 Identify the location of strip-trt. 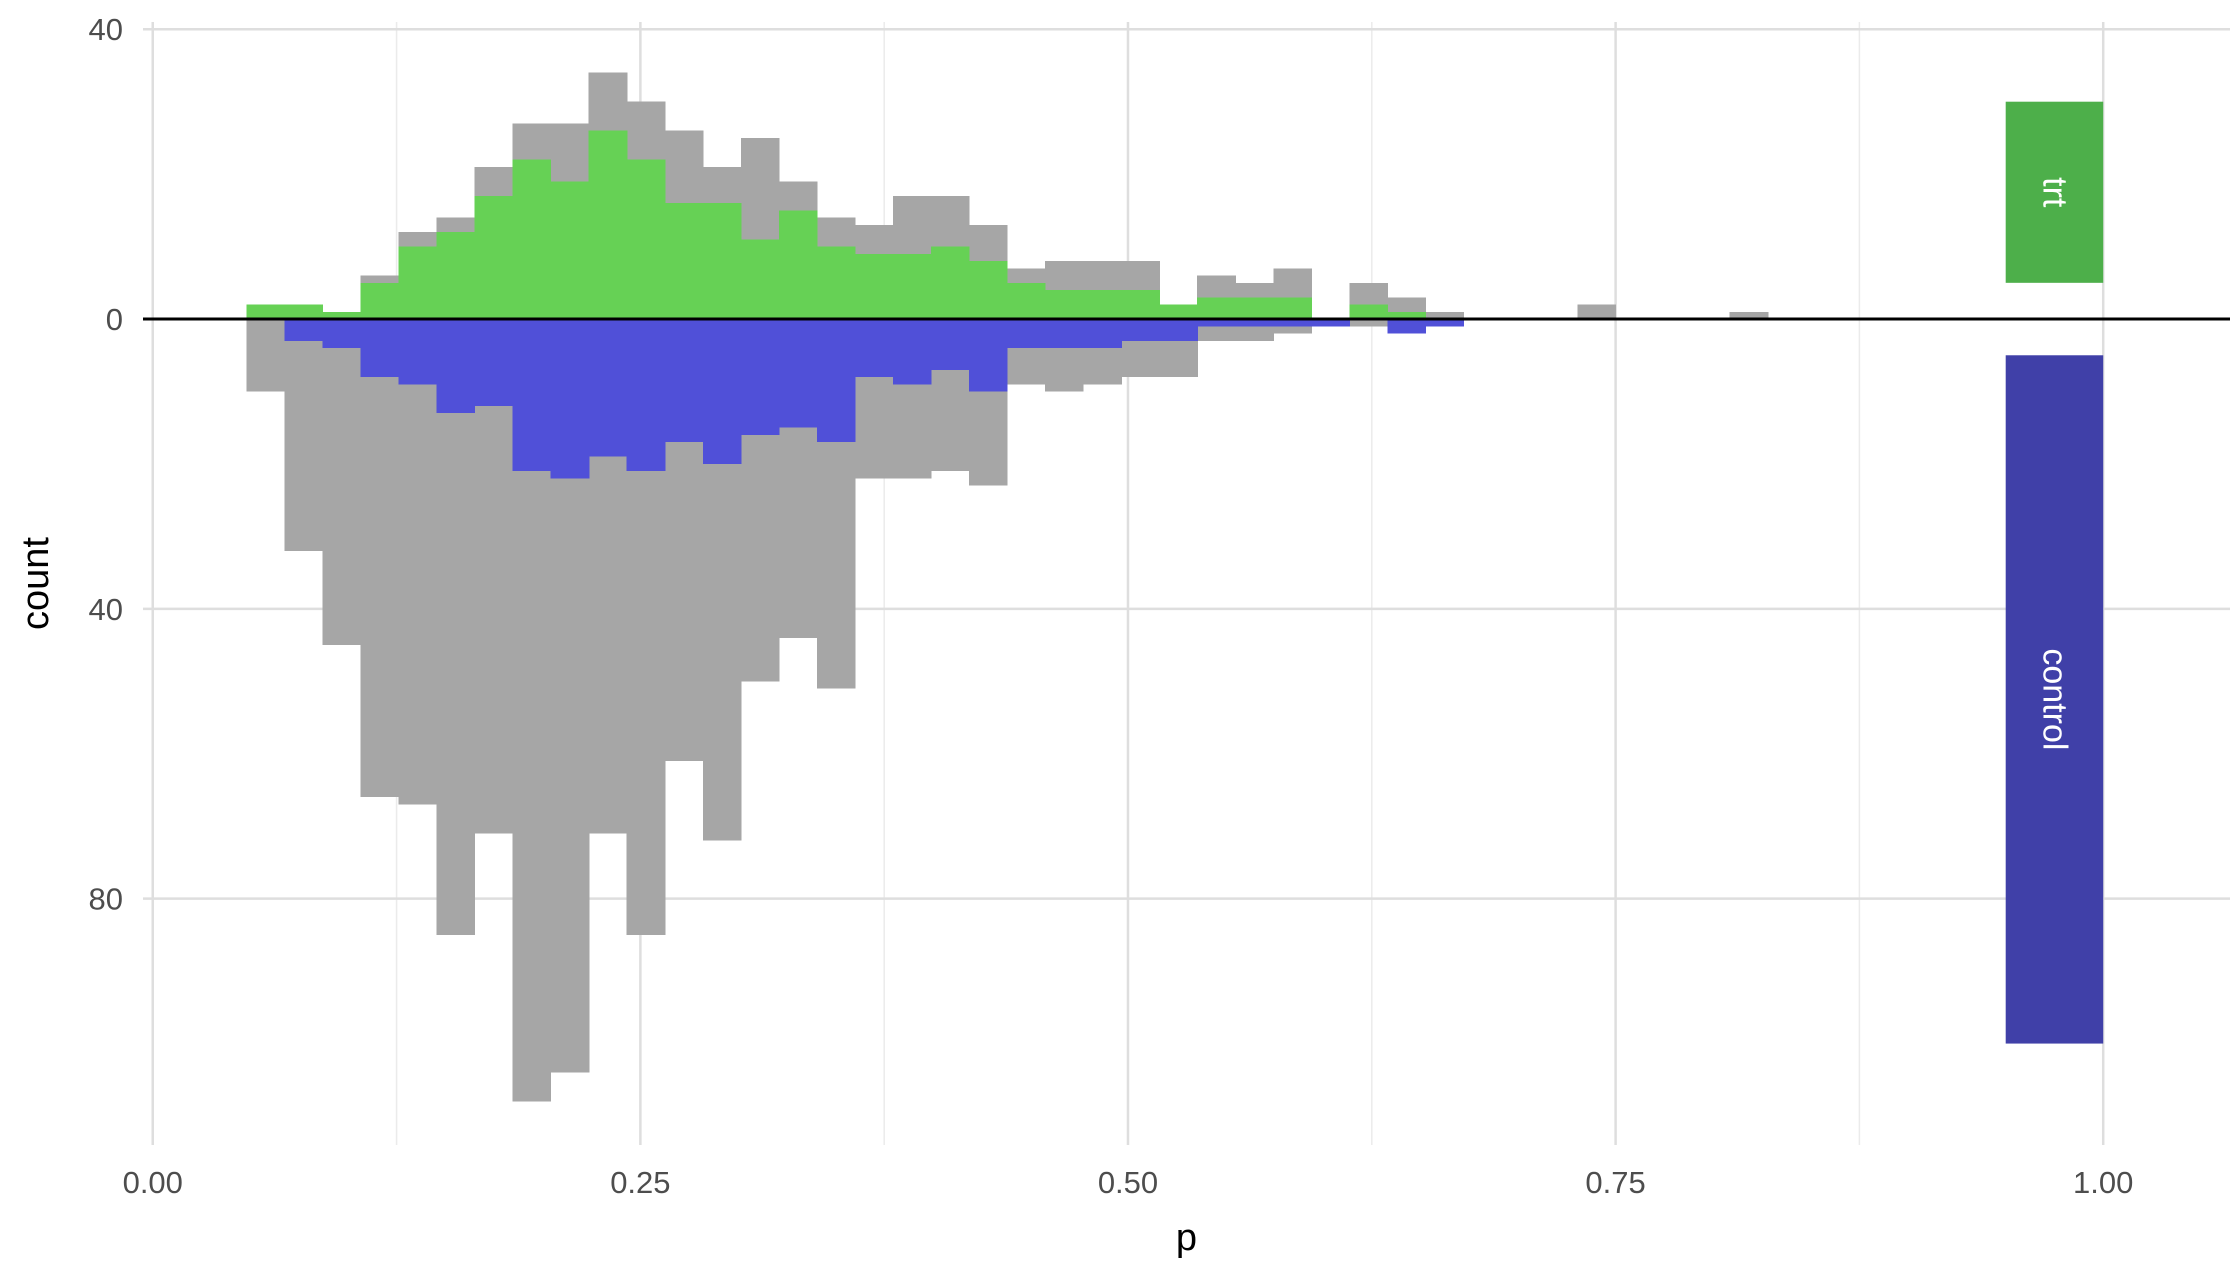
(2054, 192).